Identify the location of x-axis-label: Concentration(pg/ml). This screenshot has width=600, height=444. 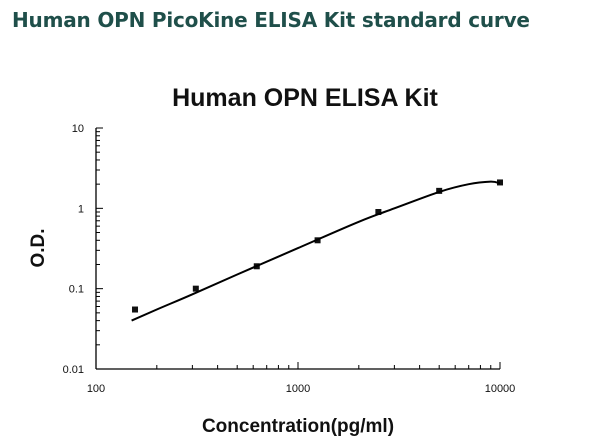
(298, 426).